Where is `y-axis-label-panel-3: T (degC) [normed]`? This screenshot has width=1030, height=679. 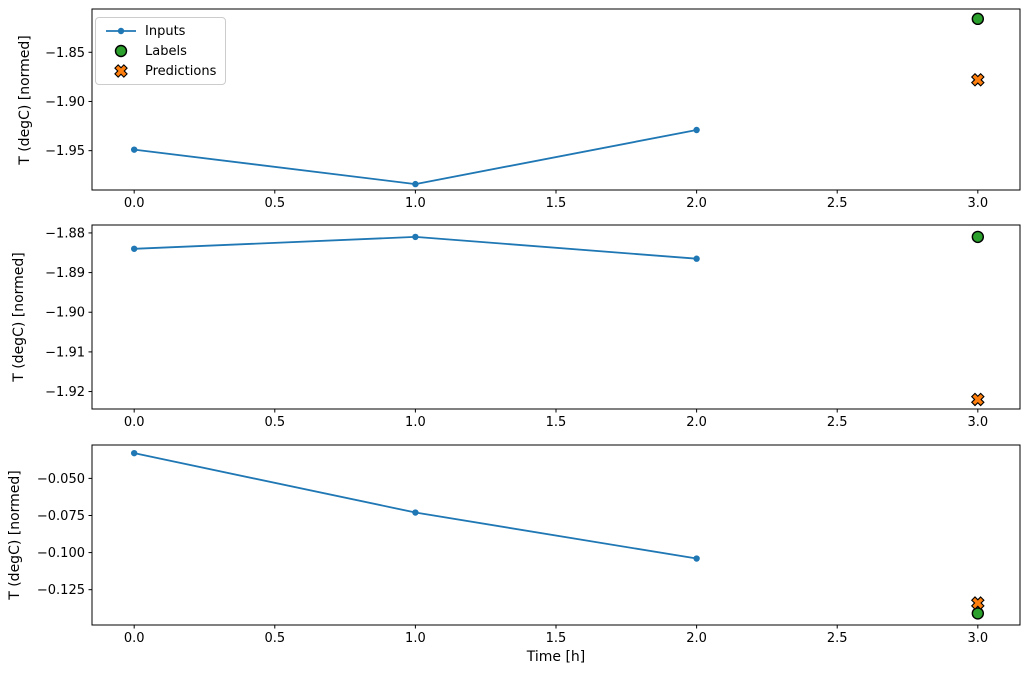 y-axis-label-panel-3: T (degC) [normed] is located at coordinates (15, 535).